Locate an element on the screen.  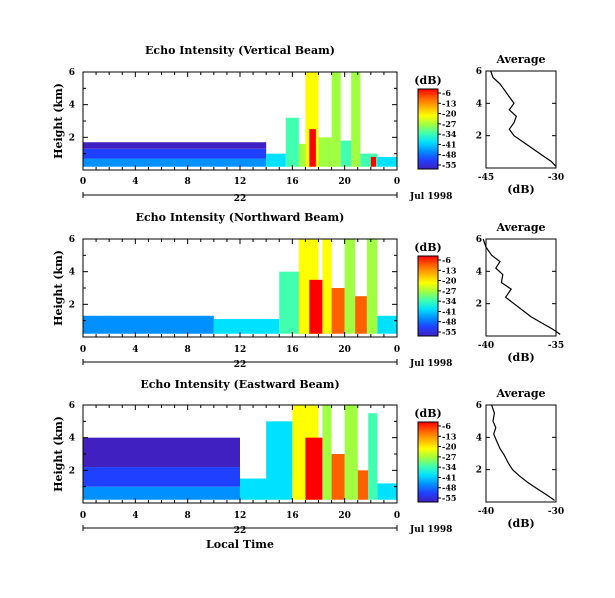
colorbar-label: -41 is located at coordinates (449, 311).